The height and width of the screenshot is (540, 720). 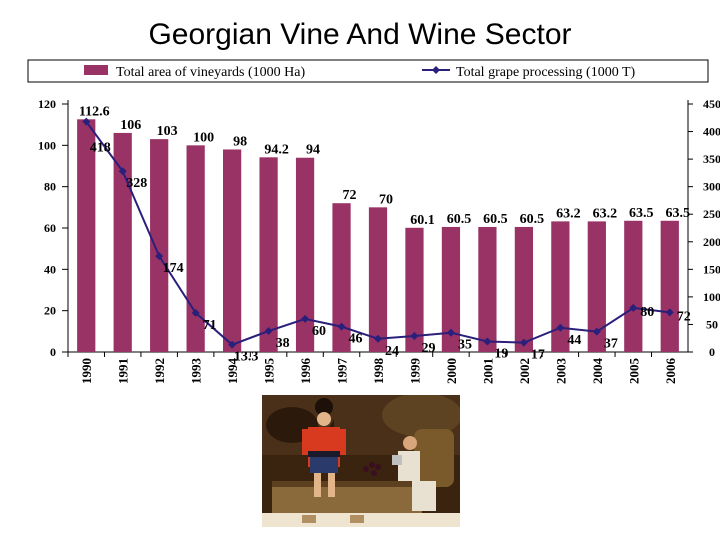 I want to click on y-tick-label-right: 400, so click(x=711, y=132).